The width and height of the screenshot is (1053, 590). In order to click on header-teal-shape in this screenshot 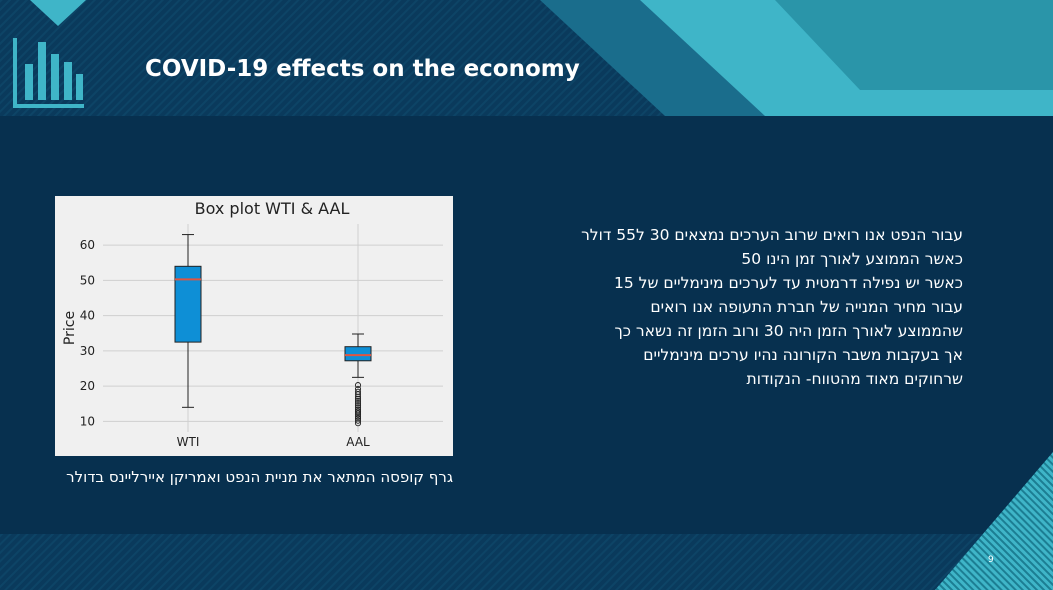, I will do `click(914, 45)`.